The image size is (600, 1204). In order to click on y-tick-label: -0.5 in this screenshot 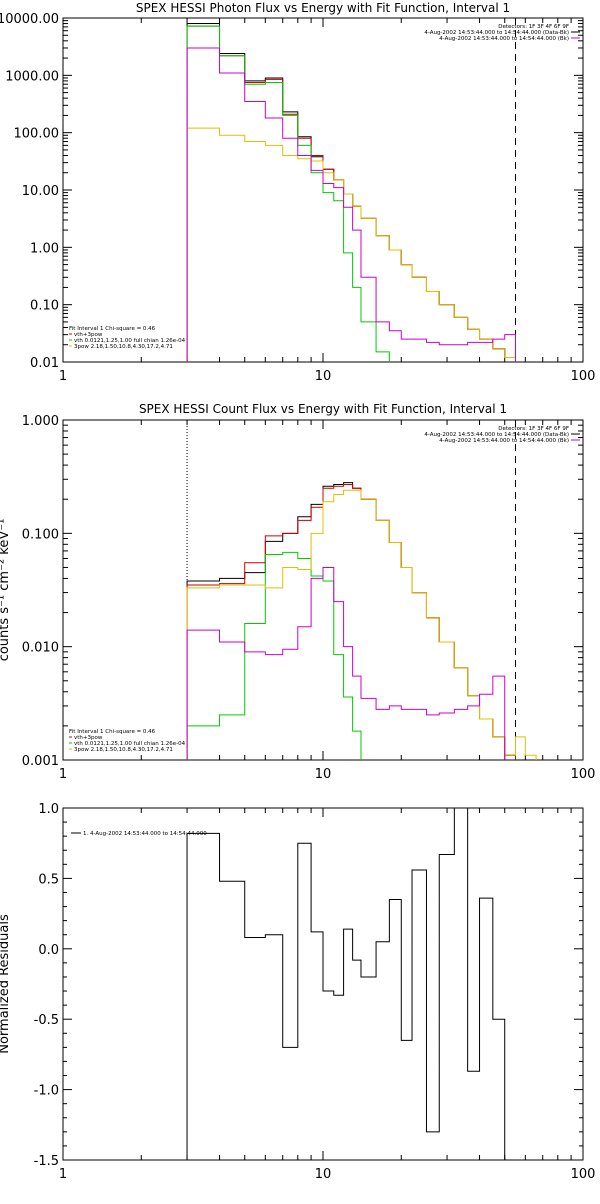, I will do `click(46, 1020)`.